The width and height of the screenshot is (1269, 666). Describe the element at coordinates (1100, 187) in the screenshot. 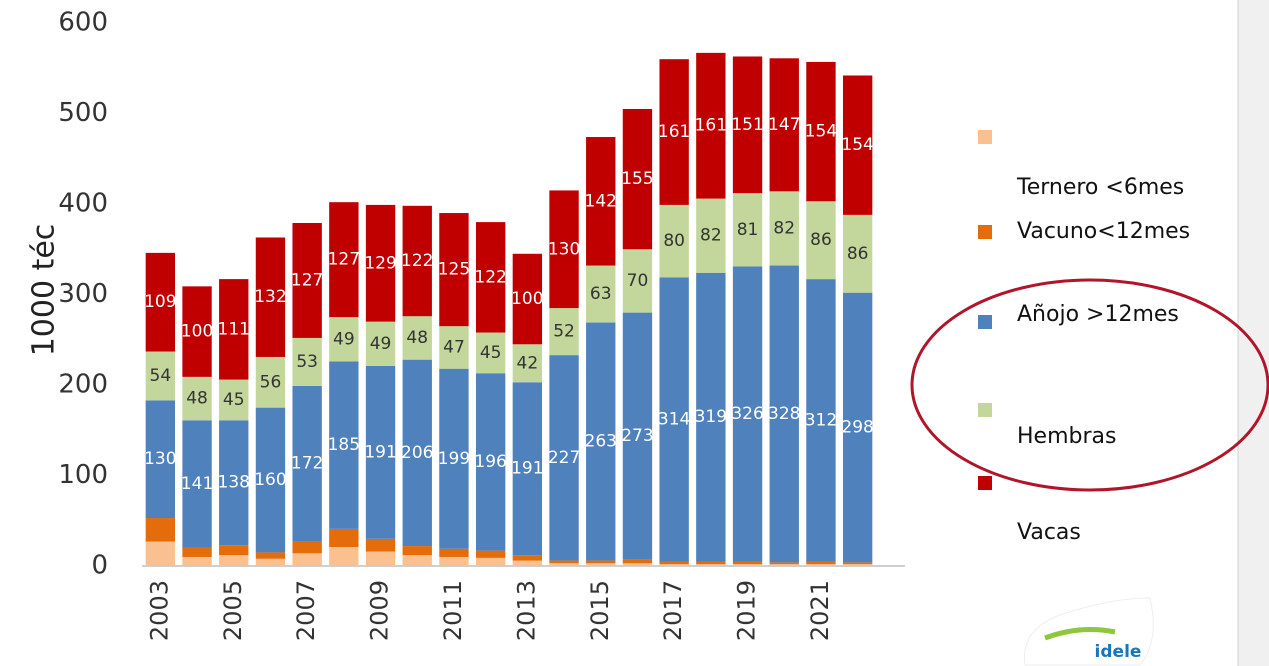

I see `legend-label: Ternero <6mes` at that location.